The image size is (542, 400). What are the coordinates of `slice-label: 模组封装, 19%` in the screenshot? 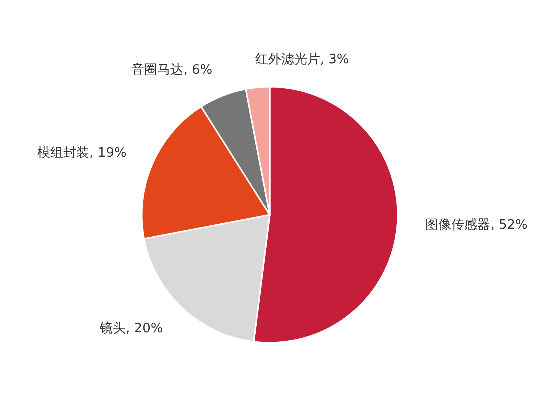 It's located at (82, 154).